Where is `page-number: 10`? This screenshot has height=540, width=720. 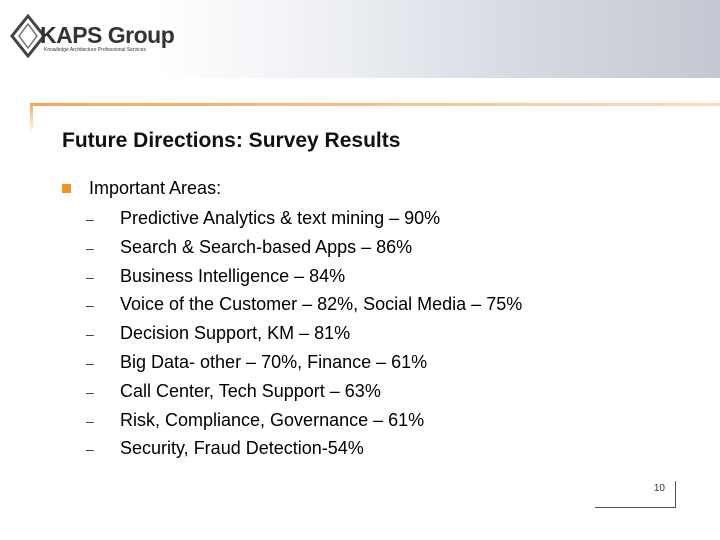
page-number: 10 is located at coordinates (659, 488).